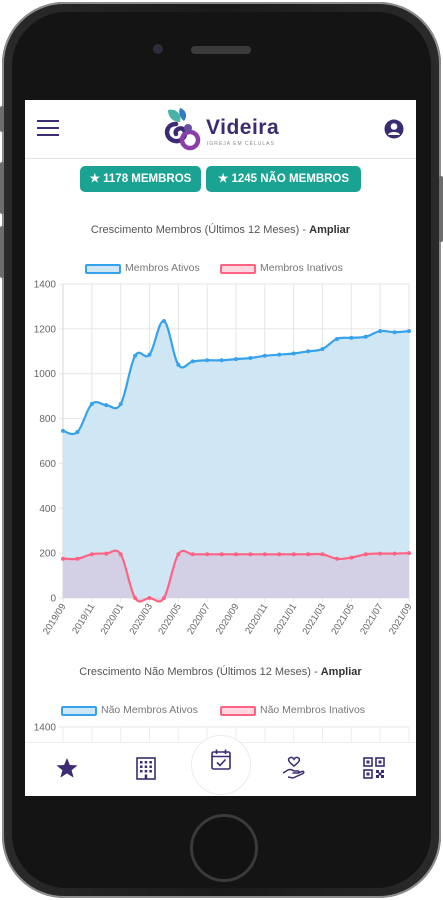 The height and width of the screenshot is (900, 443). I want to click on volume-up-button, so click(2, 188).